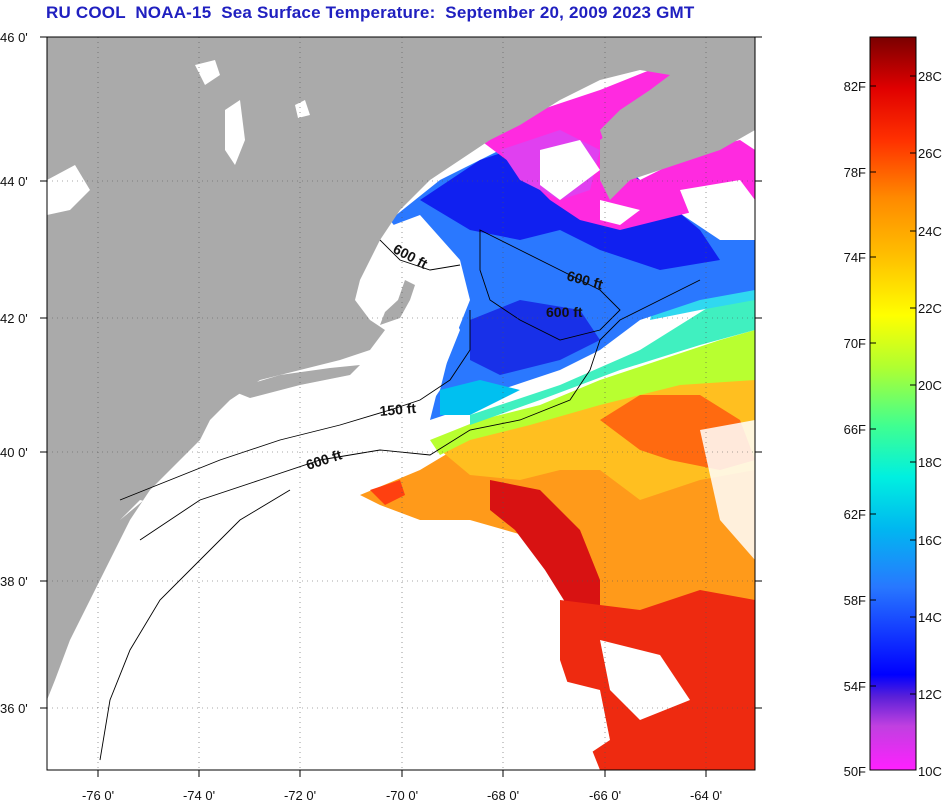 The image size is (952, 809). I want to click on scale-c-label: 18C, so click(930, 462).